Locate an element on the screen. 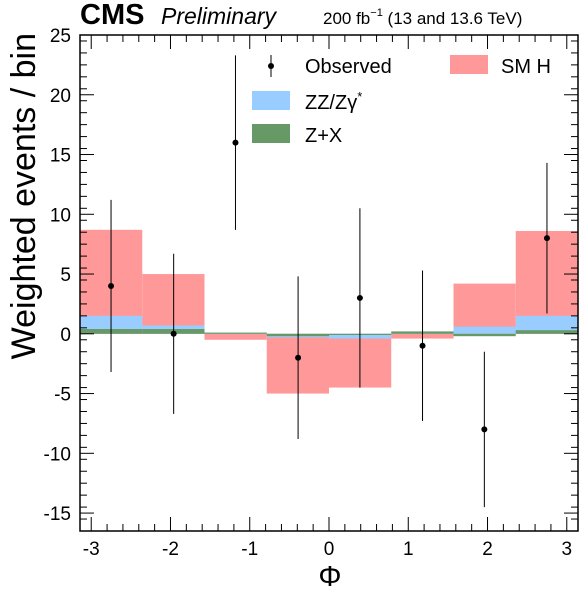 This screenshot has width=580, height=590. y-axis-title: Weighted events / bin is located at coordinates (24, 196).